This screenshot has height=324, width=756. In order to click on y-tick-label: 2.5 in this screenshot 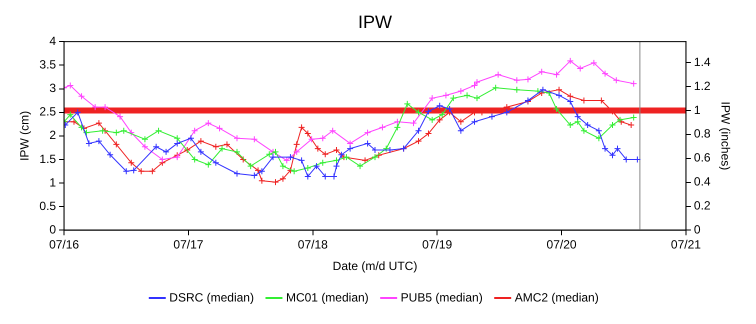, I will do `click(47, 111)`.